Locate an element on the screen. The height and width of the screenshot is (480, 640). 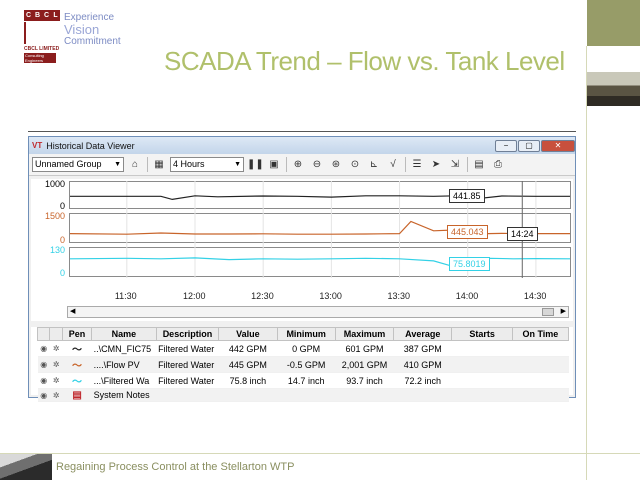
col-average: Average is located at coordinates (423, 334).